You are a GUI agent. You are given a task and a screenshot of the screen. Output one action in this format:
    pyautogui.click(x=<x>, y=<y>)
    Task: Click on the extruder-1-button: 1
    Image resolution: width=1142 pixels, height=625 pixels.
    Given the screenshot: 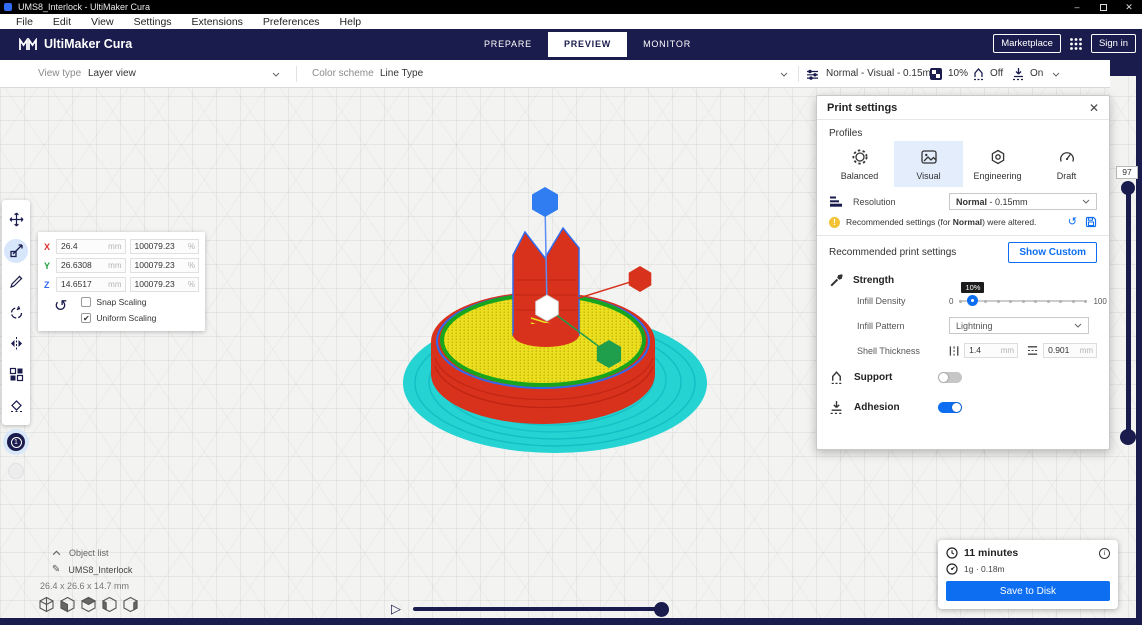 What is the action you would take?
    pyautogui.click(x=16, y=442)
    